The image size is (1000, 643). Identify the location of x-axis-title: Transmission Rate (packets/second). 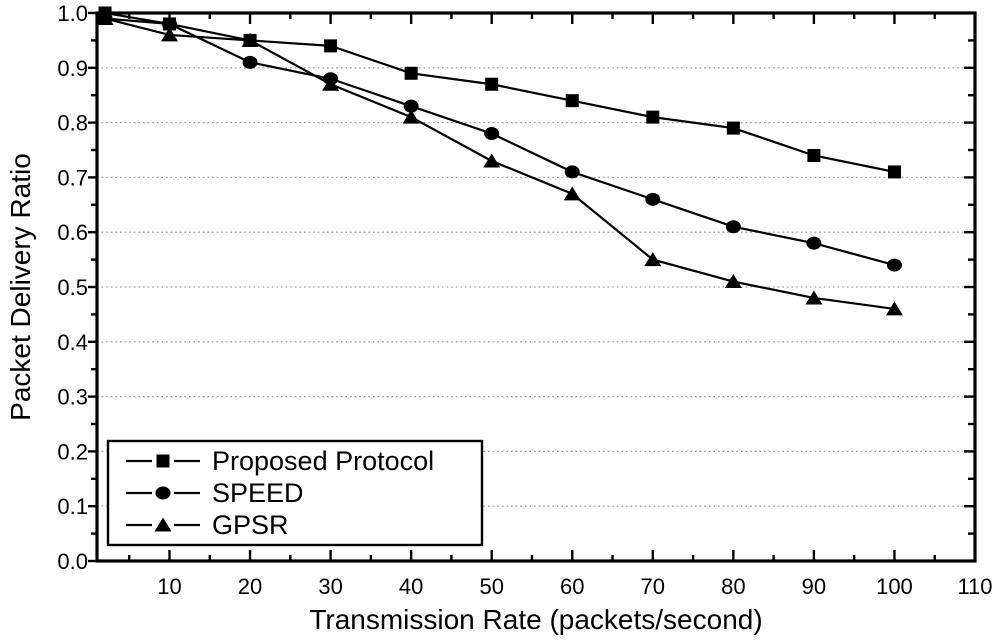
(535, 619).